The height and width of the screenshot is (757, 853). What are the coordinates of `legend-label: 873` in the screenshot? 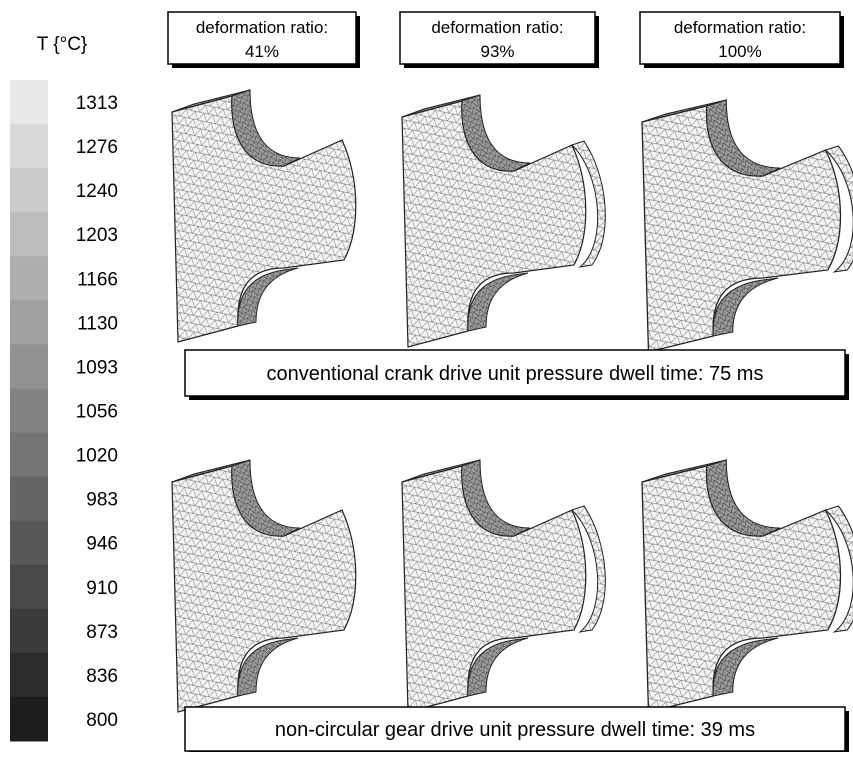 It's located at (102, 632).